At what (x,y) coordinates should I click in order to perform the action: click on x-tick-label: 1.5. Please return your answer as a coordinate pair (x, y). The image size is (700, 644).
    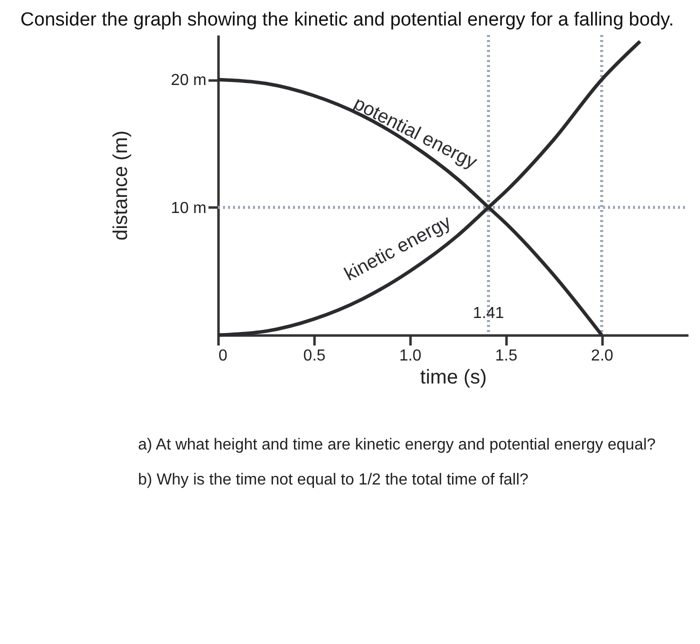
    Looking at the image, I should click on (506, 356).